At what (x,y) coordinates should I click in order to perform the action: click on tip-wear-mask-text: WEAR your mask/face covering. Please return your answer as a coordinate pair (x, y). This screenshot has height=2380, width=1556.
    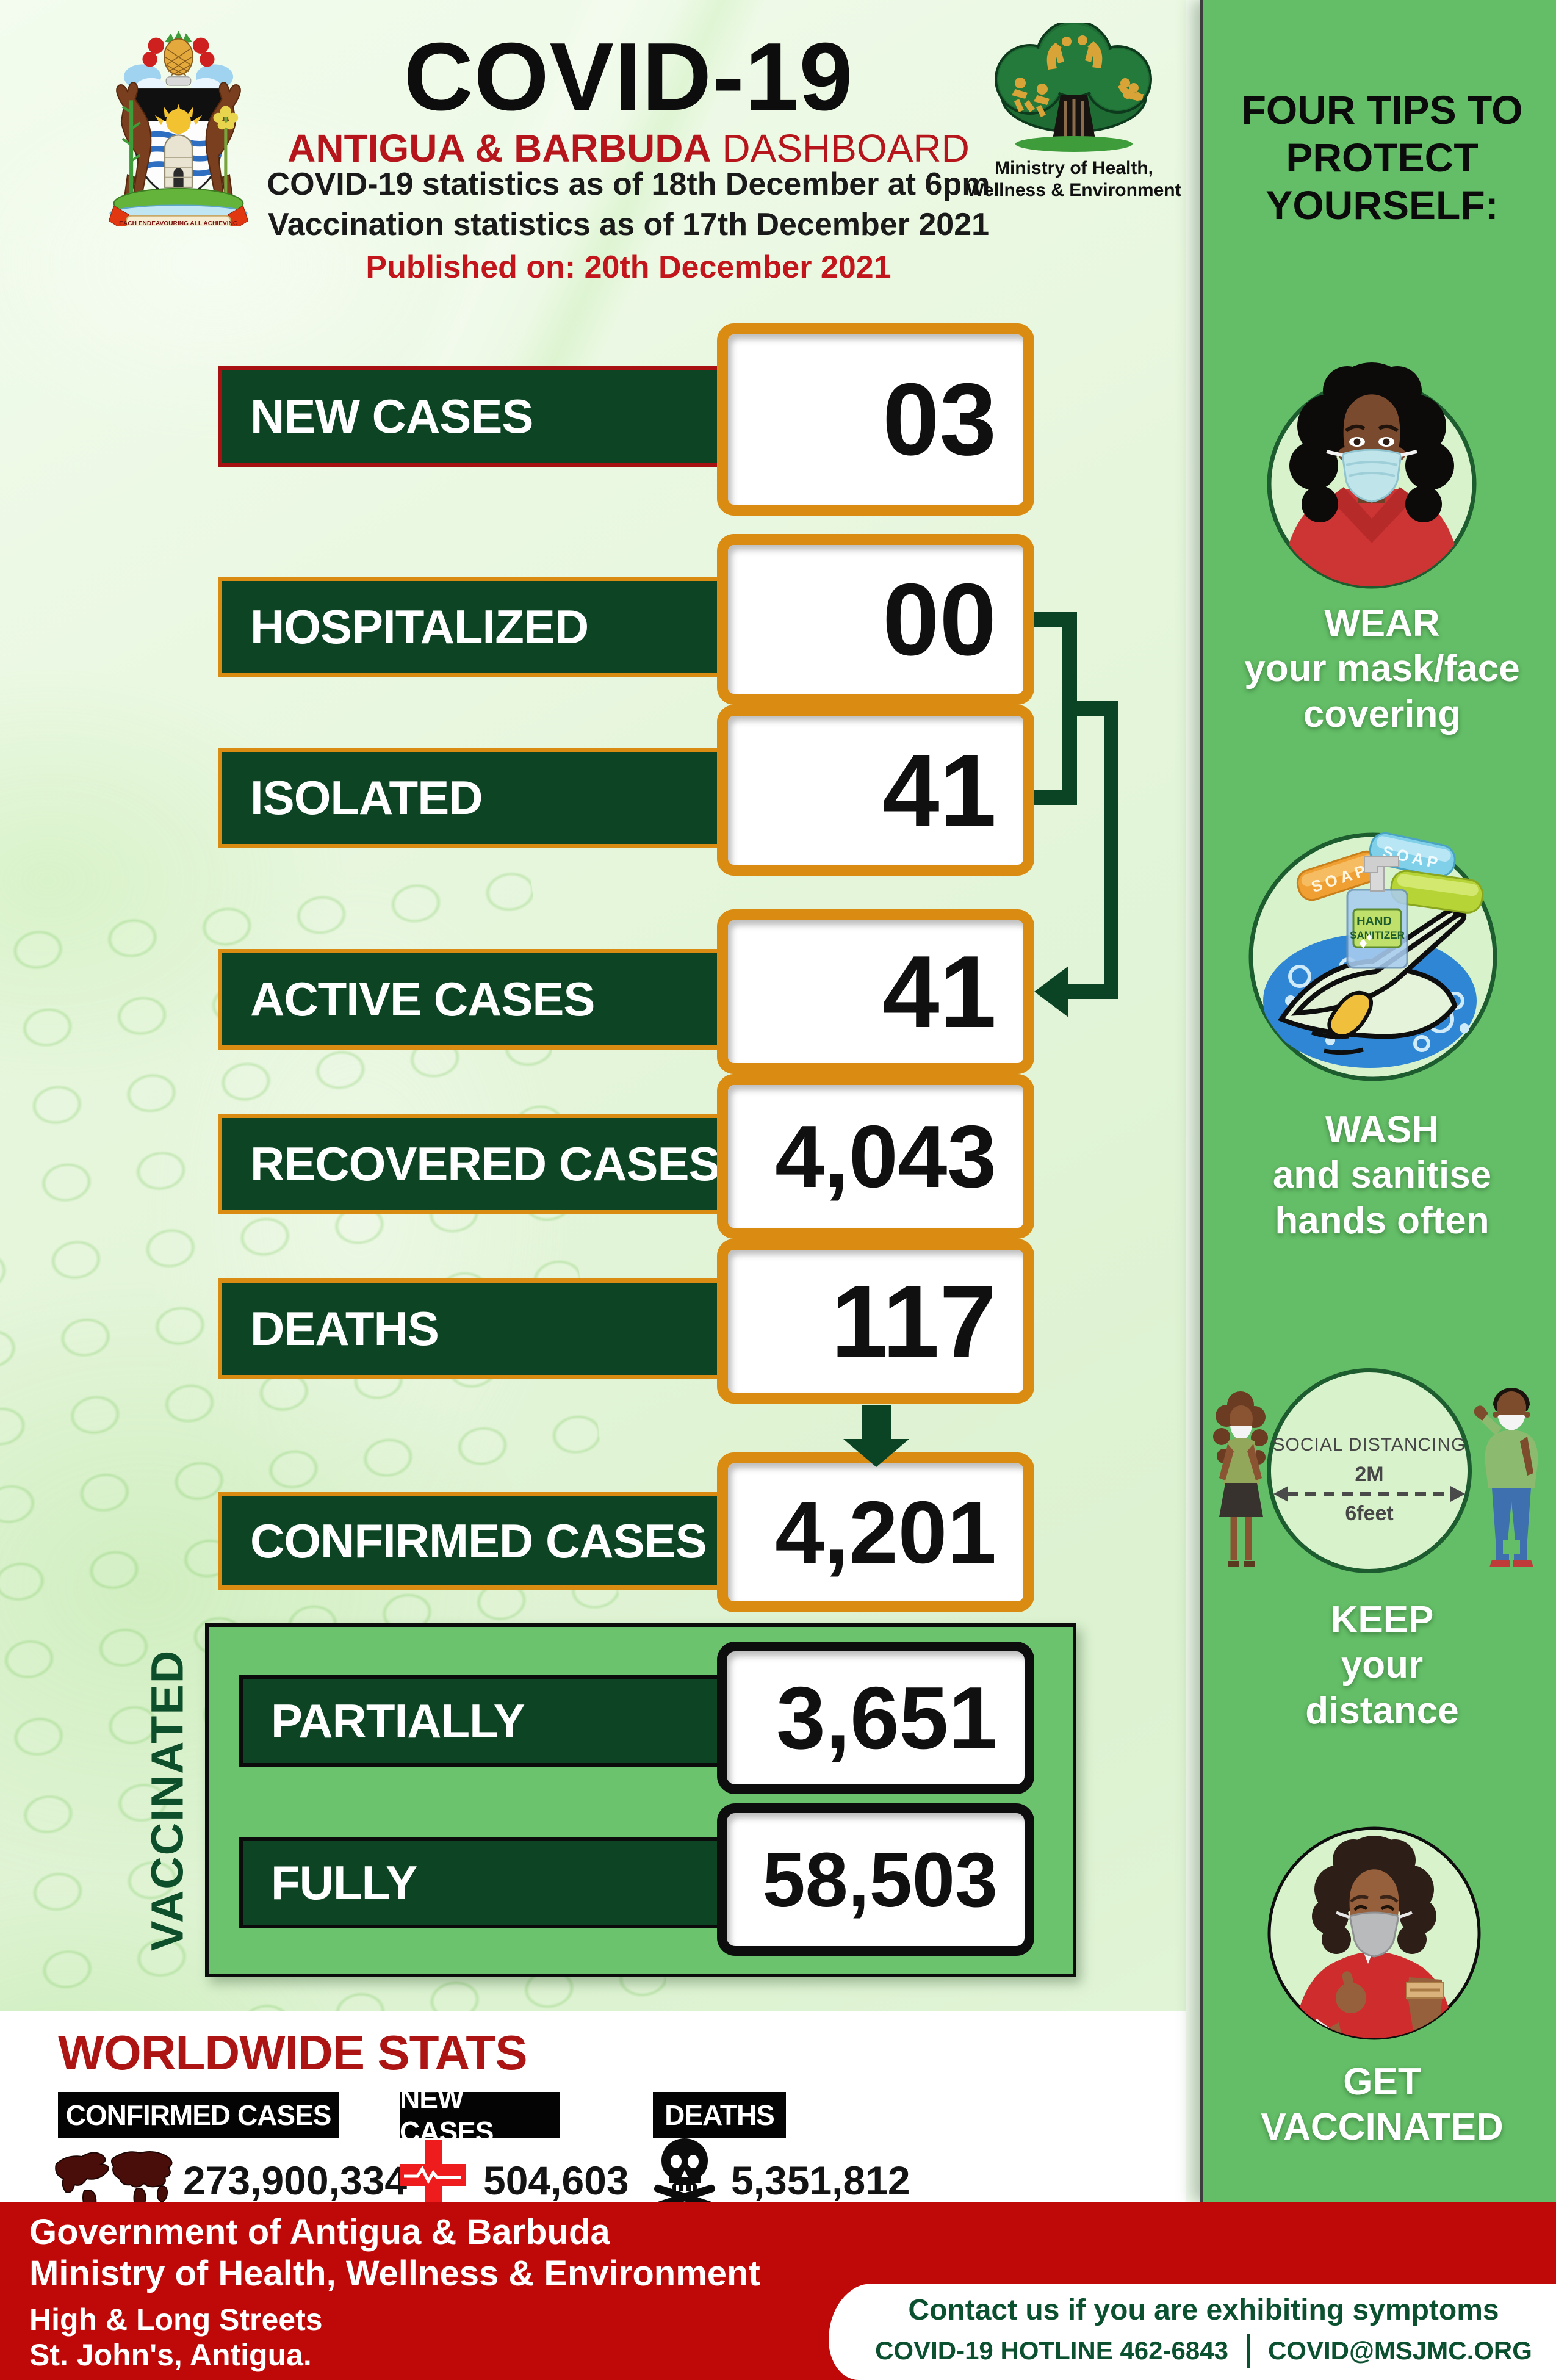
    Looking at the image, I should click on (1382, 669).